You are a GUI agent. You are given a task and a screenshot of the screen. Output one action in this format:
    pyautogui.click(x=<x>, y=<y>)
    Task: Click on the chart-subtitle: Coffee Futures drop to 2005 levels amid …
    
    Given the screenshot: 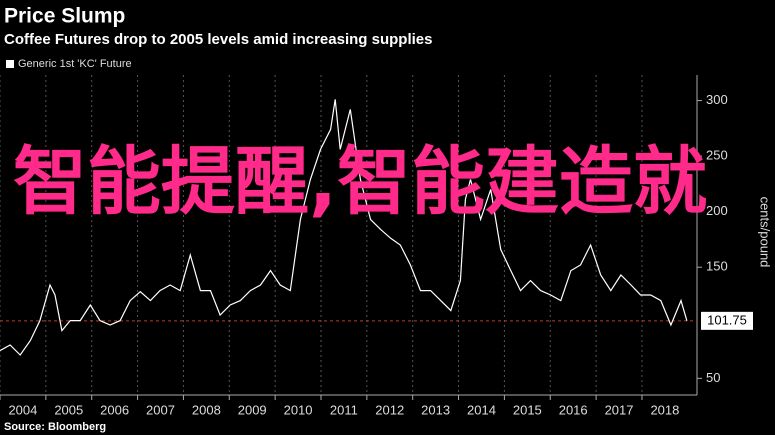 What is the action you would take?
    pyautogui.click(x=218, y=39)
    